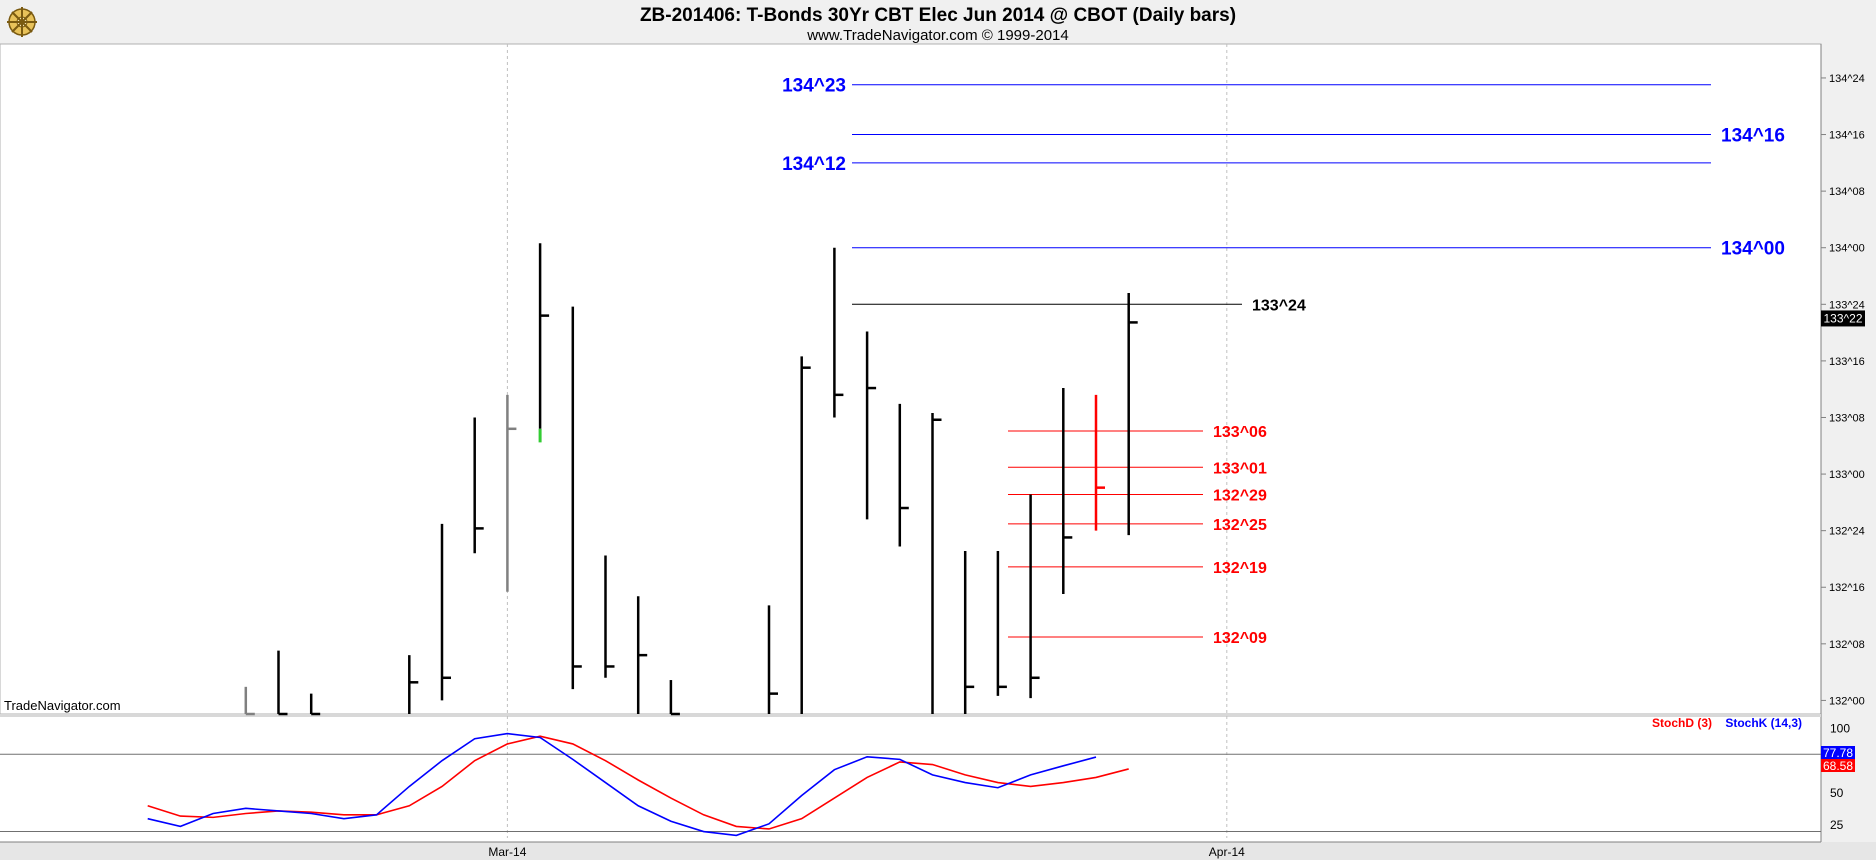  What do you see at coordinates (1240, 468) in the screenshot?
I see `level-label: 133^01` at bounding box center [1240, 468].